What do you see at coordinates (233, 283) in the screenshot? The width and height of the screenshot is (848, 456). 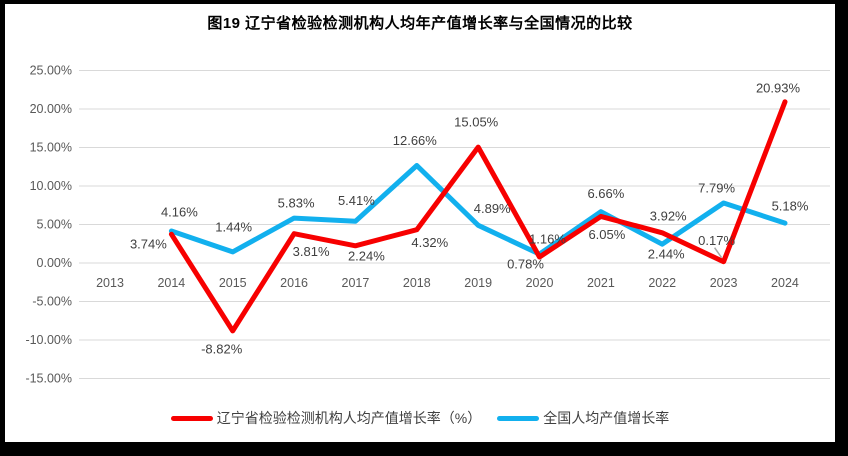 I see `x-axis-tick-label-2015: 2015` at bounding box center [233, 283].